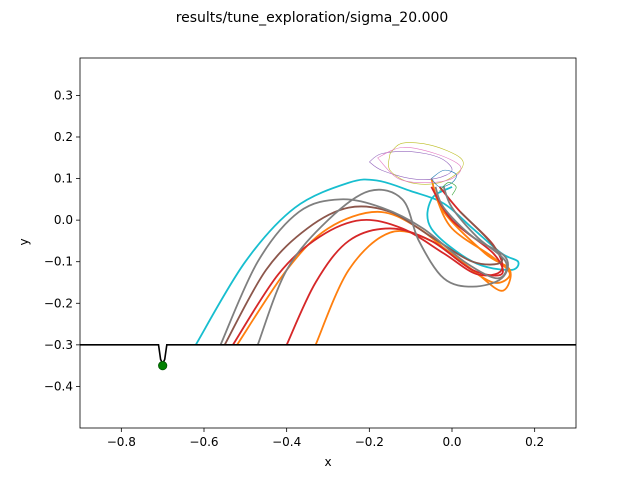 The height and width of the screenshot is (480, 640). I want to click on x-tick-label: −0.8, so click(121, 442).